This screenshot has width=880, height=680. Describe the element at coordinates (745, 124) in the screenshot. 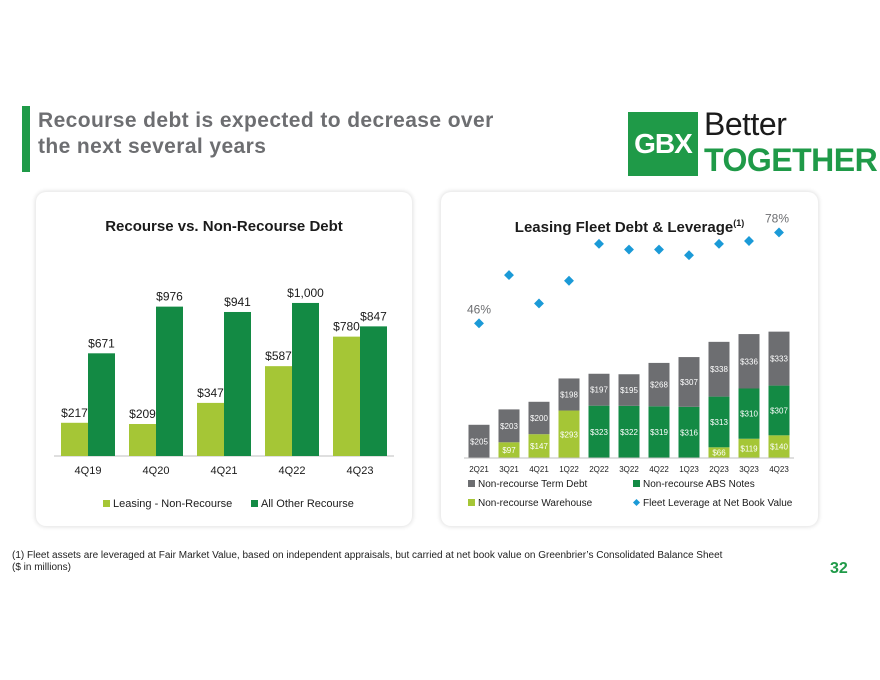

I see `logo-word-better: Better` at that location.